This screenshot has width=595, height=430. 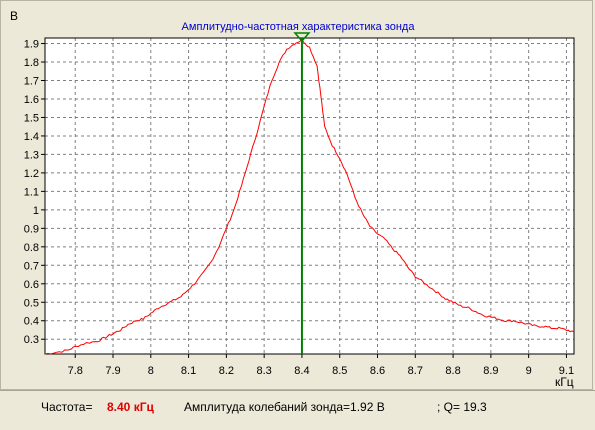 I want to click on y-tick-label: 1.2, so click(x=31, y=174).